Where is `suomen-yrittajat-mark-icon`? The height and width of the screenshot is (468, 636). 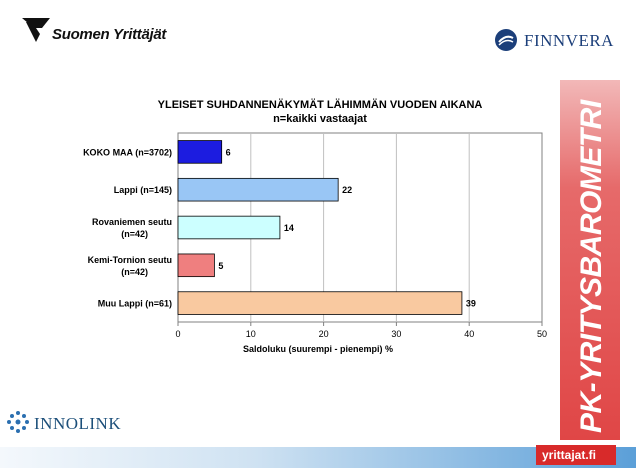
suomen-yrittajat-mark-icon is located at coordinates (36, 30).